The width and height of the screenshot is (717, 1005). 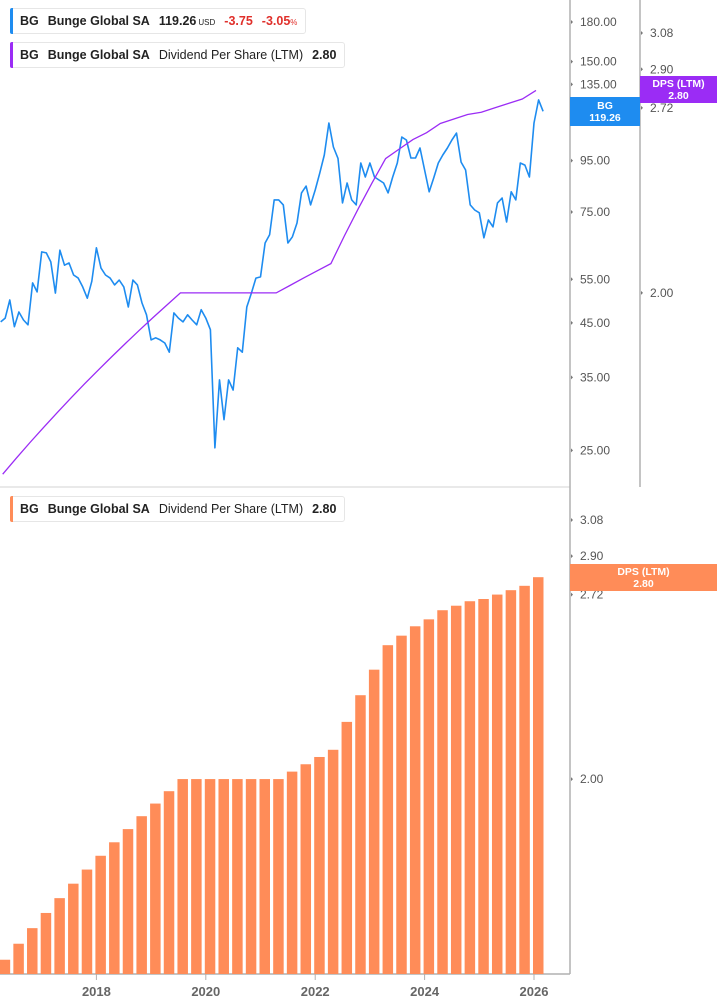 I want to click on legend-change: -3.75, so click(x=238, y=21).